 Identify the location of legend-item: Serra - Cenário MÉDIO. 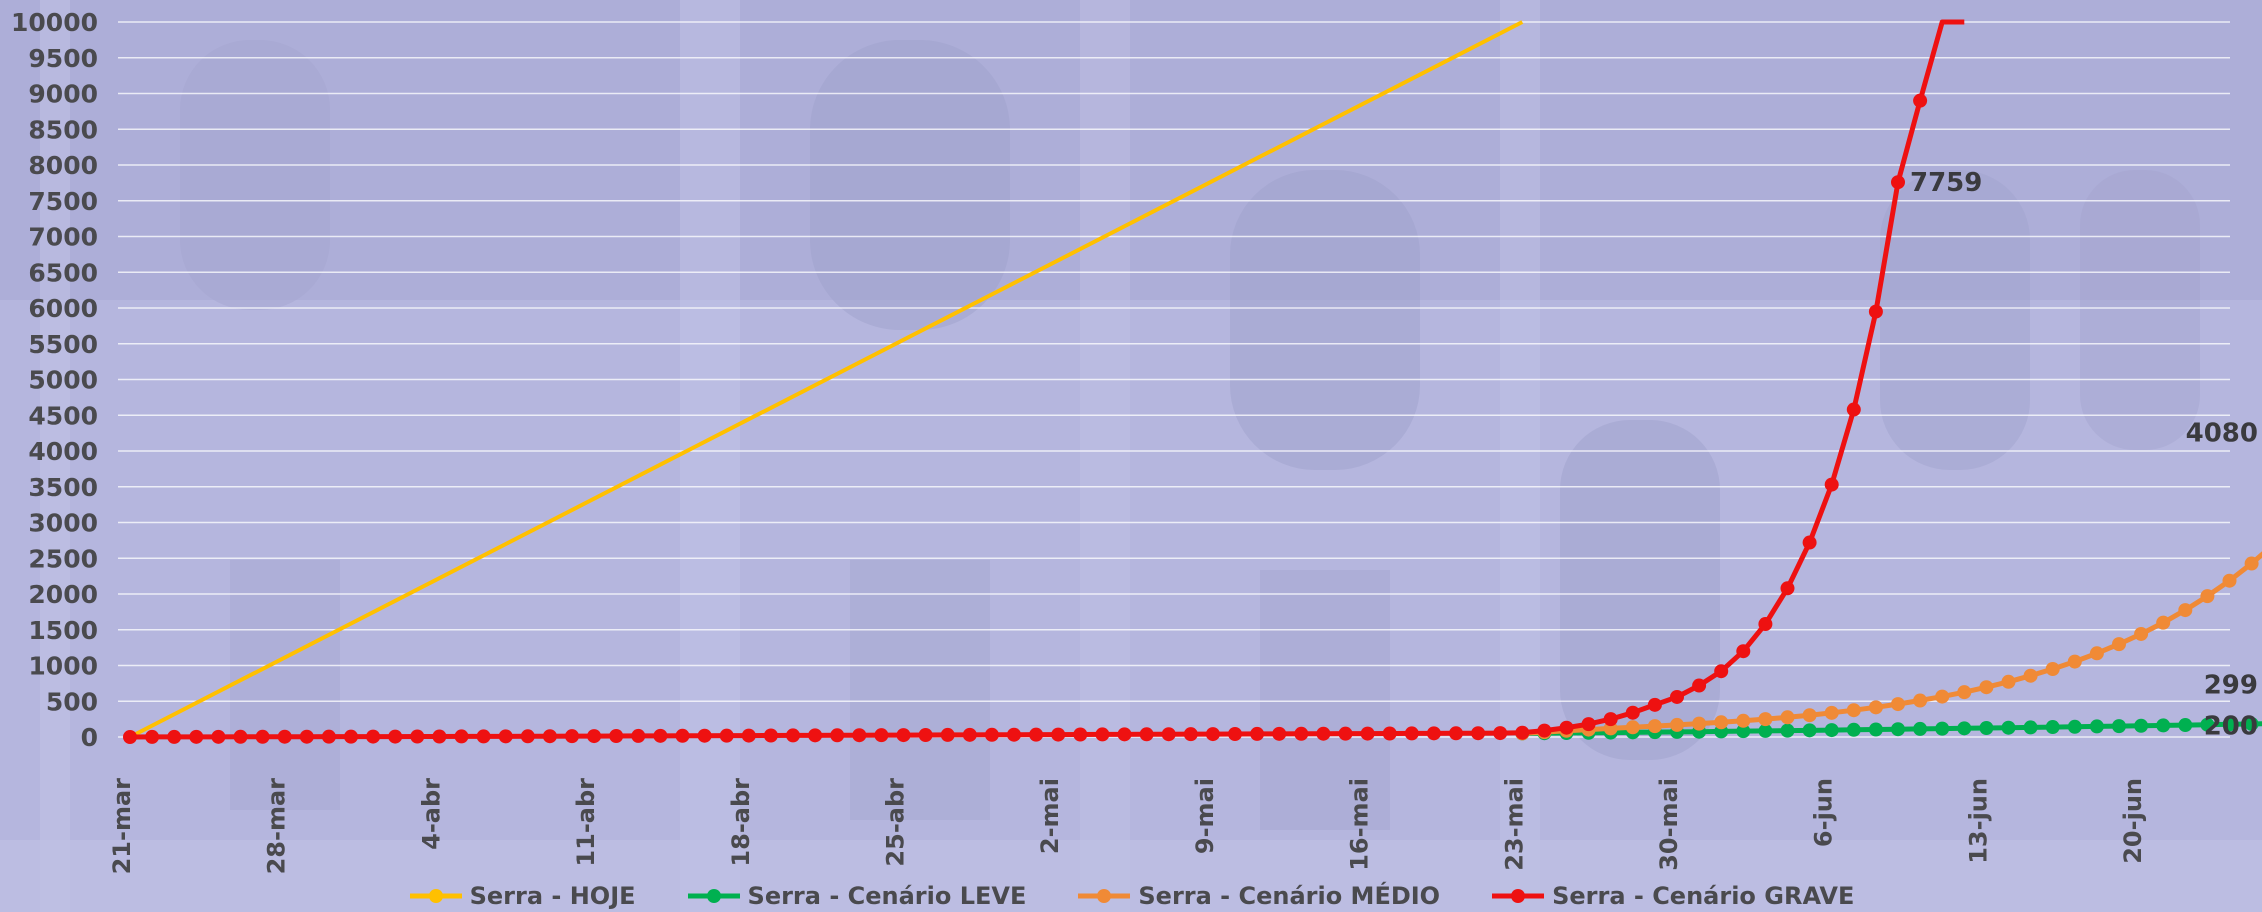
(1258, 896).